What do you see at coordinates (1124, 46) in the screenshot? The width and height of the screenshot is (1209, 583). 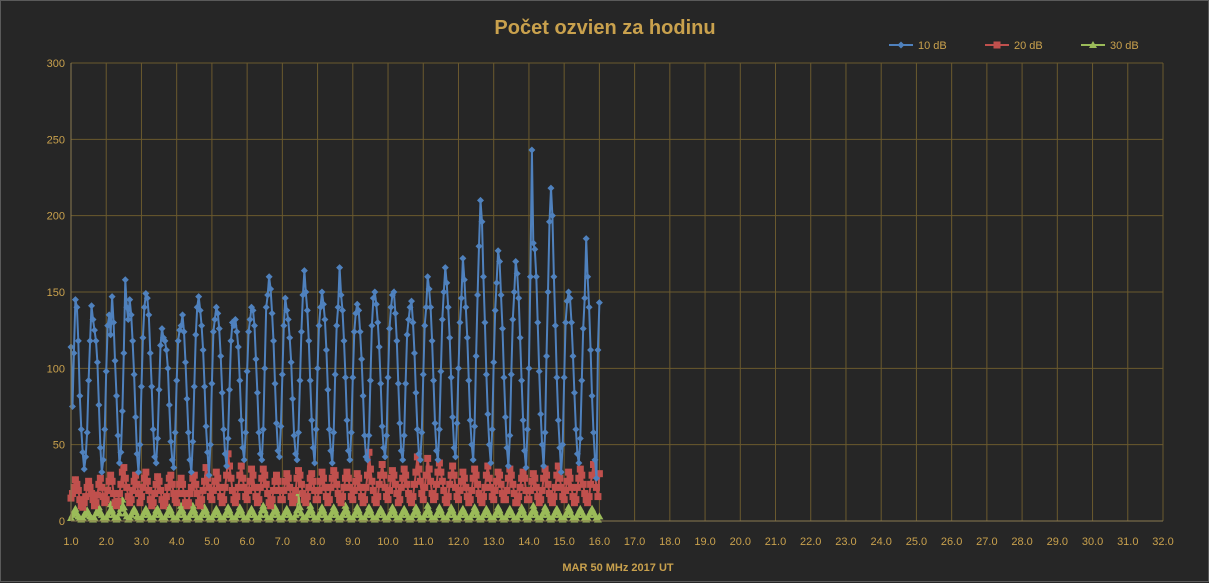 I see `legend-label: 30 dB` at bounding box center [1124, 46].